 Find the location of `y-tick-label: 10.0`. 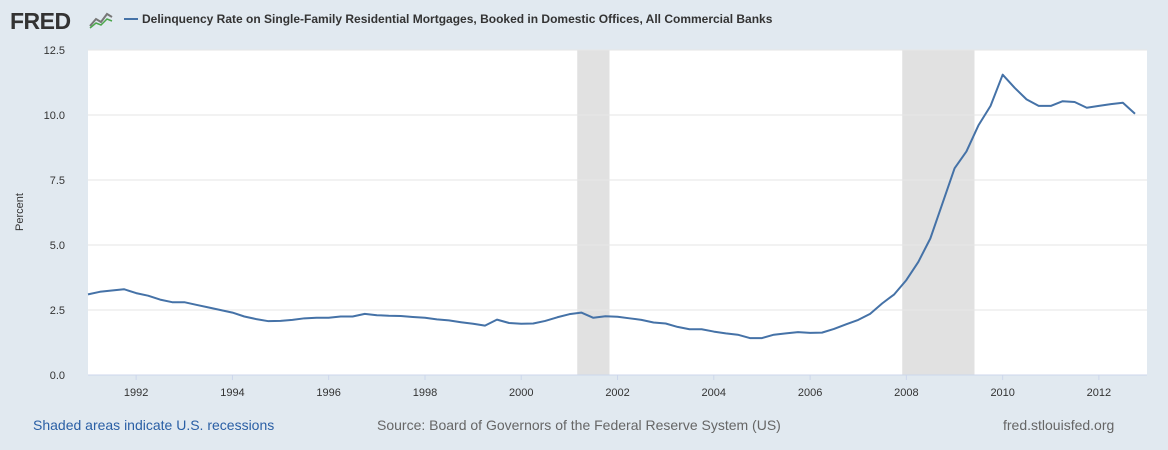

y-tick-label: 10.0 is located at coordinates (54, 116).